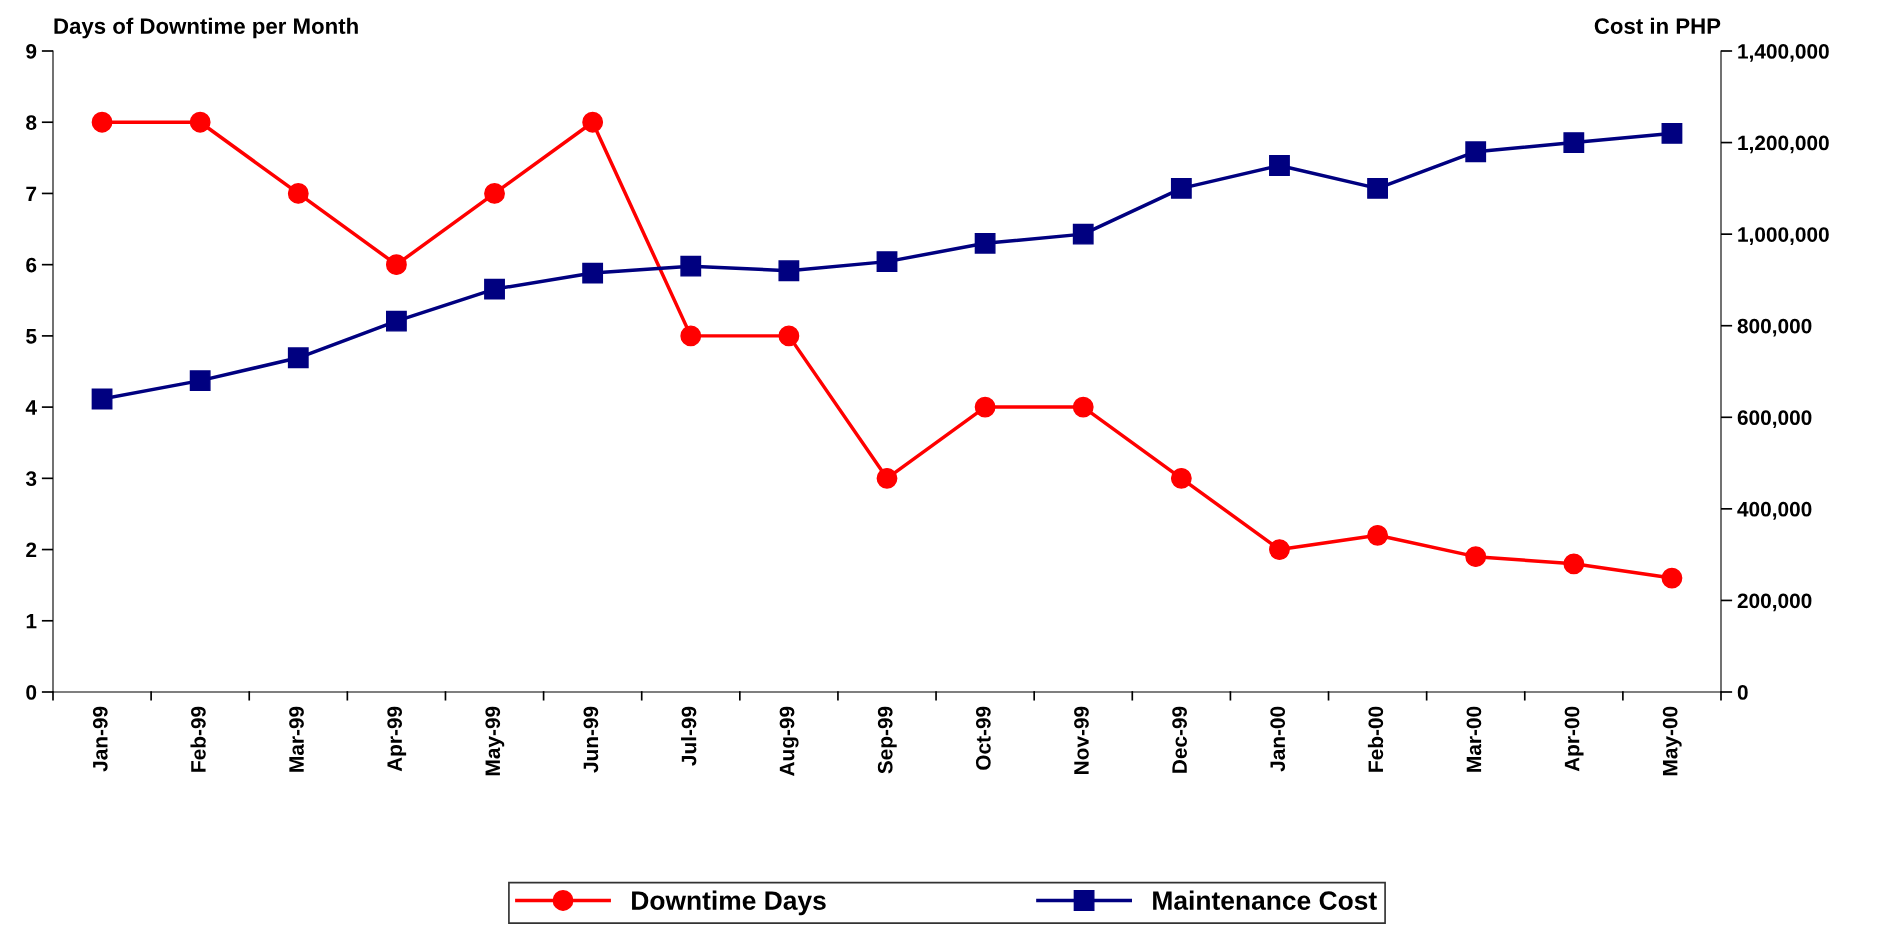  What do you see at coordinates (729, 903) in the screenshot?
I see `legend-label: Downtime Days` at bounding box center [729, 903].